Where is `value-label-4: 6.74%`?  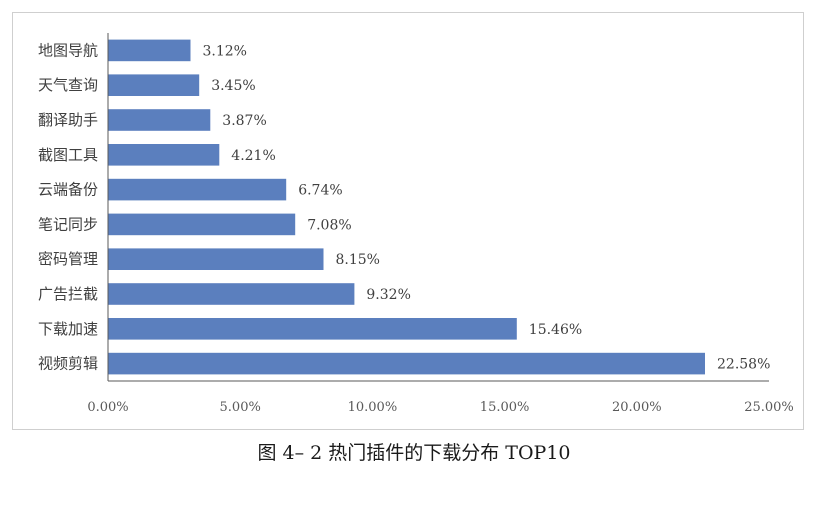 value-label-4: 6.74% is located at coordinates (320, 191).